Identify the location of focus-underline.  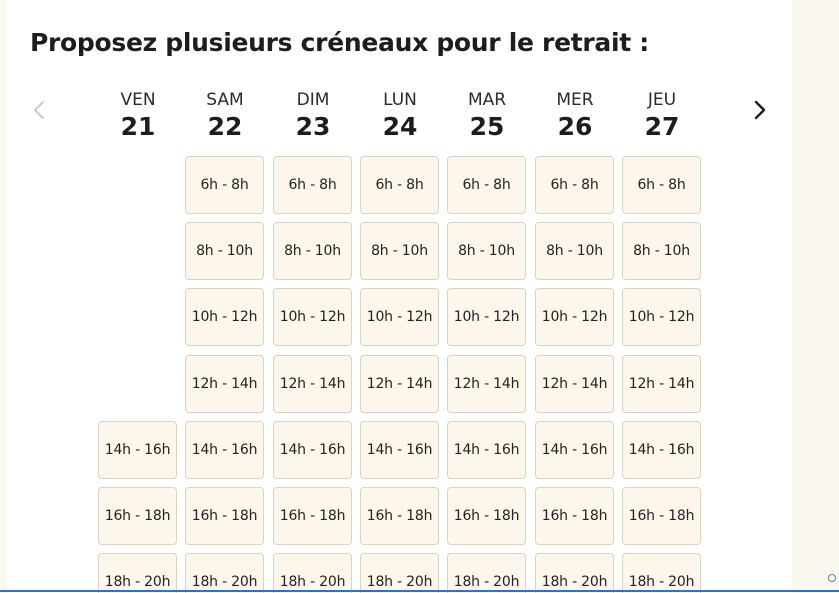
(419, 591).